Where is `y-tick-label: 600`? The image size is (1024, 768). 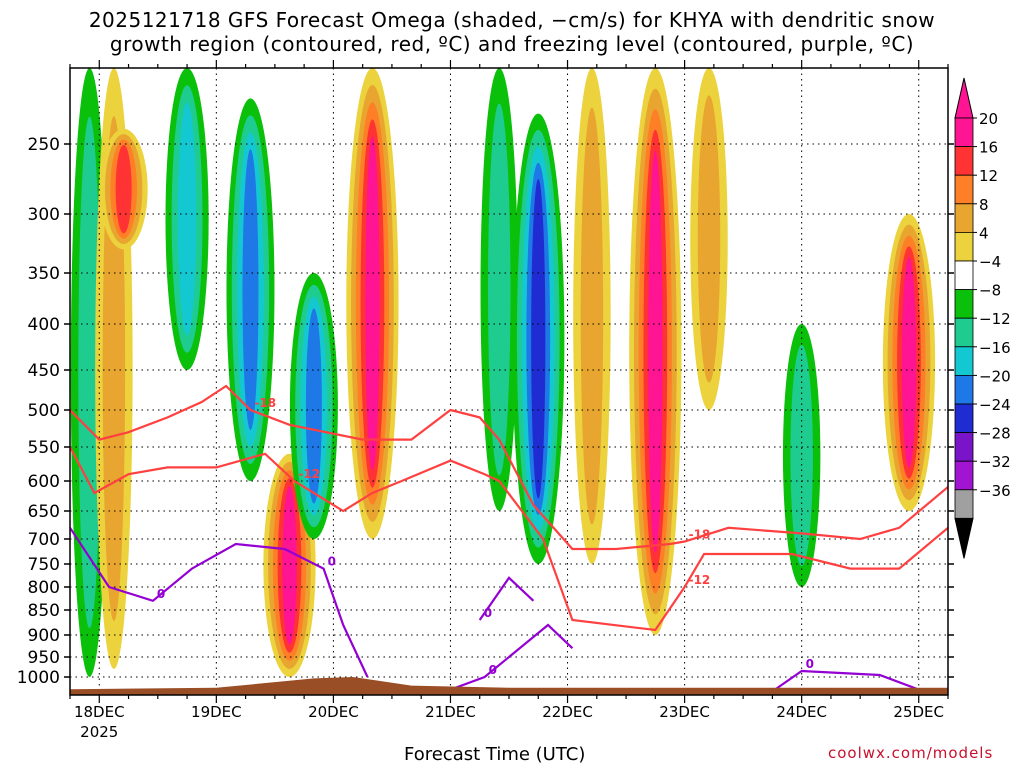 y-tick-label: 600 is located at coordinates (44, 482).